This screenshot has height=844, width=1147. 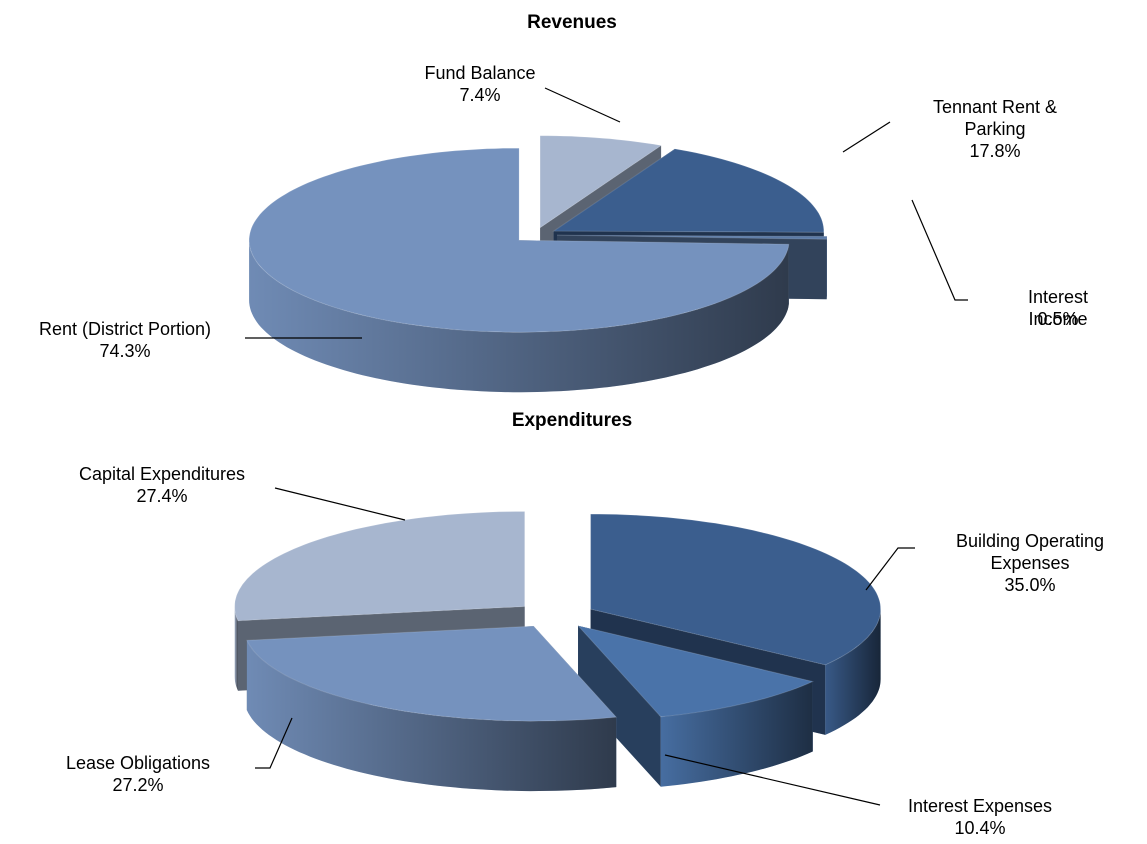 I want to click on slice-value-label: 7.4%, so click(x=480, y=95).